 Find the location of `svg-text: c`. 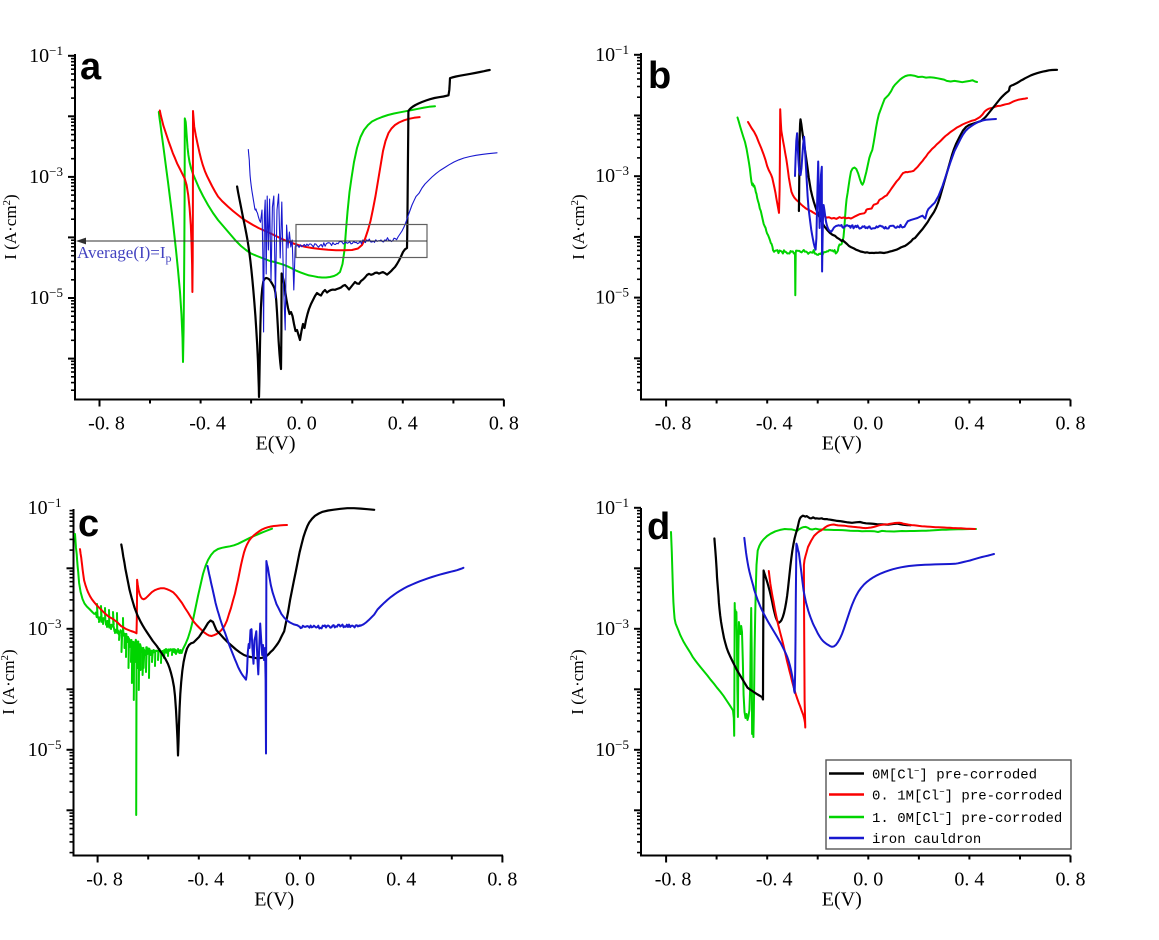

svg-text: c is located at coordinates (88, 524).